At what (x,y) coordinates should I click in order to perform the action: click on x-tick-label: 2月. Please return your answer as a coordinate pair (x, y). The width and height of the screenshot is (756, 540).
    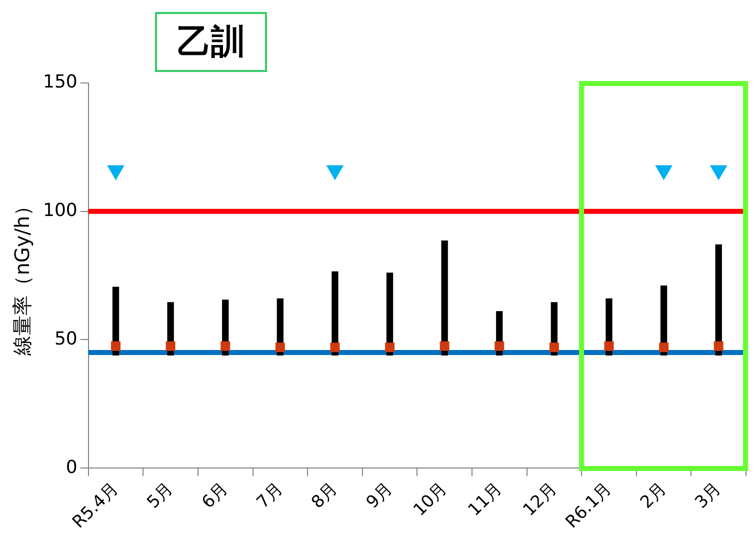
    Looking at the image, I should click on (653, 495).